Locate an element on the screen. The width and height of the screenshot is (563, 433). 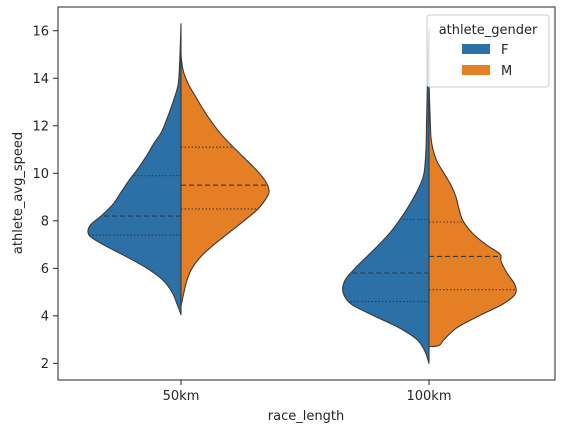
y-tick-label-2: 2 is located at coordinates (45, 364).